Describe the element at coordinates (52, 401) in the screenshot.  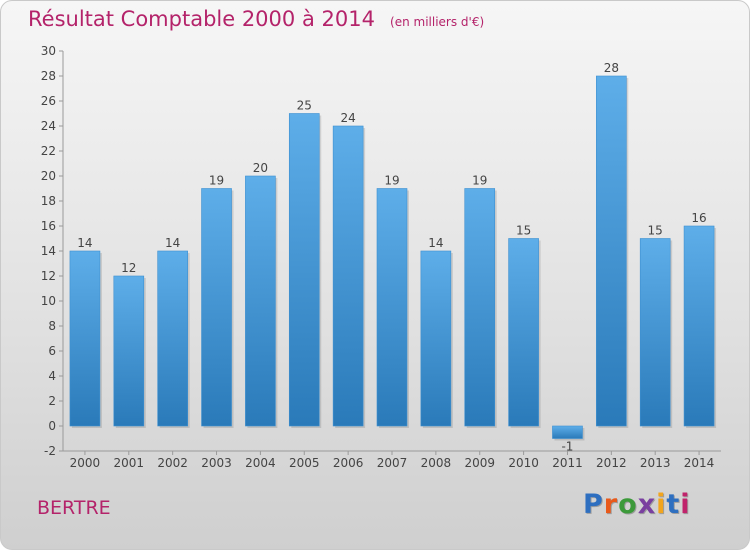
I see `y-tick-label: 2` at that location.